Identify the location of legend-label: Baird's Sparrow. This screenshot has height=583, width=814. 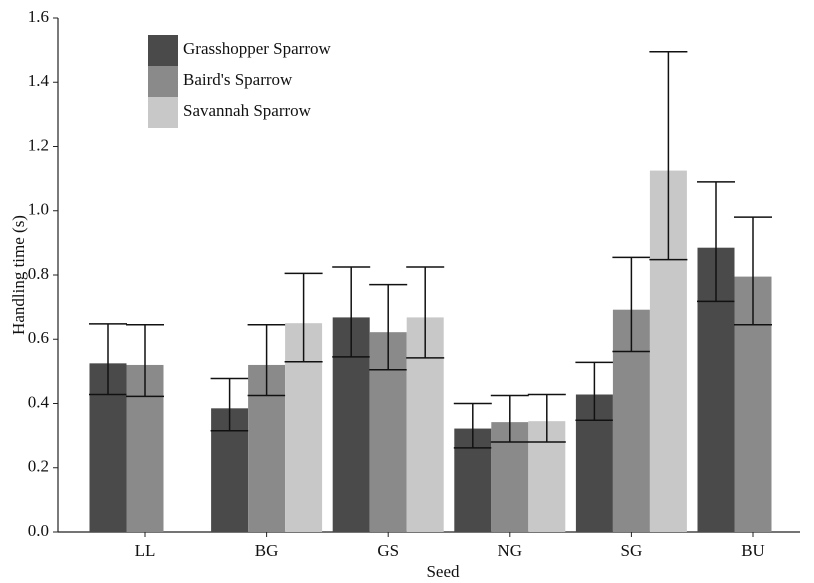
(238, 79).